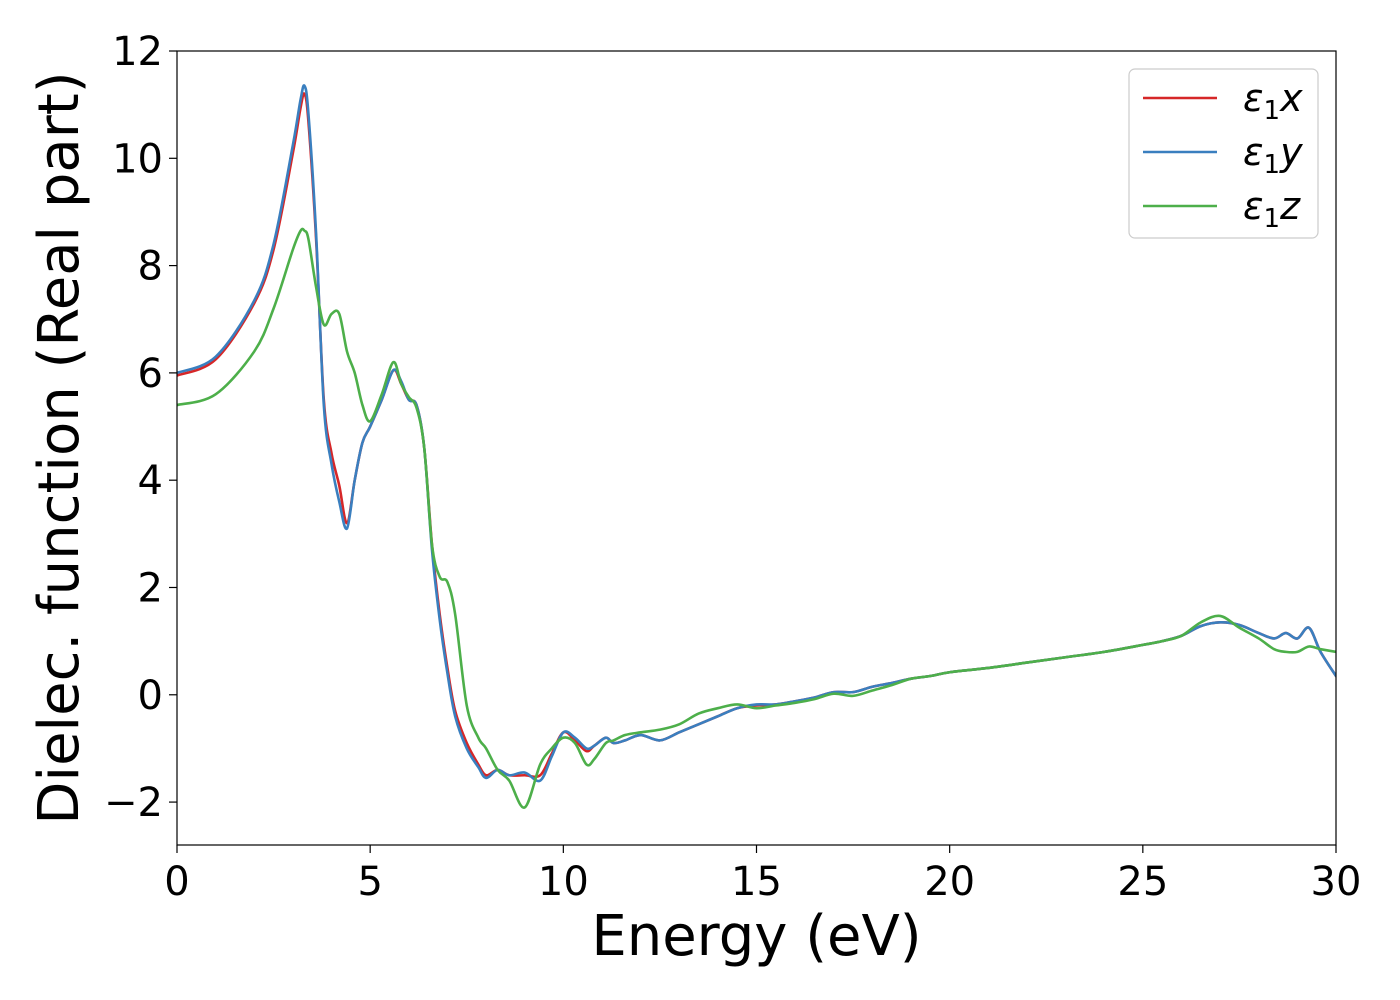  I want to click on legend-label-y: ε1y, so click(1273, 155).